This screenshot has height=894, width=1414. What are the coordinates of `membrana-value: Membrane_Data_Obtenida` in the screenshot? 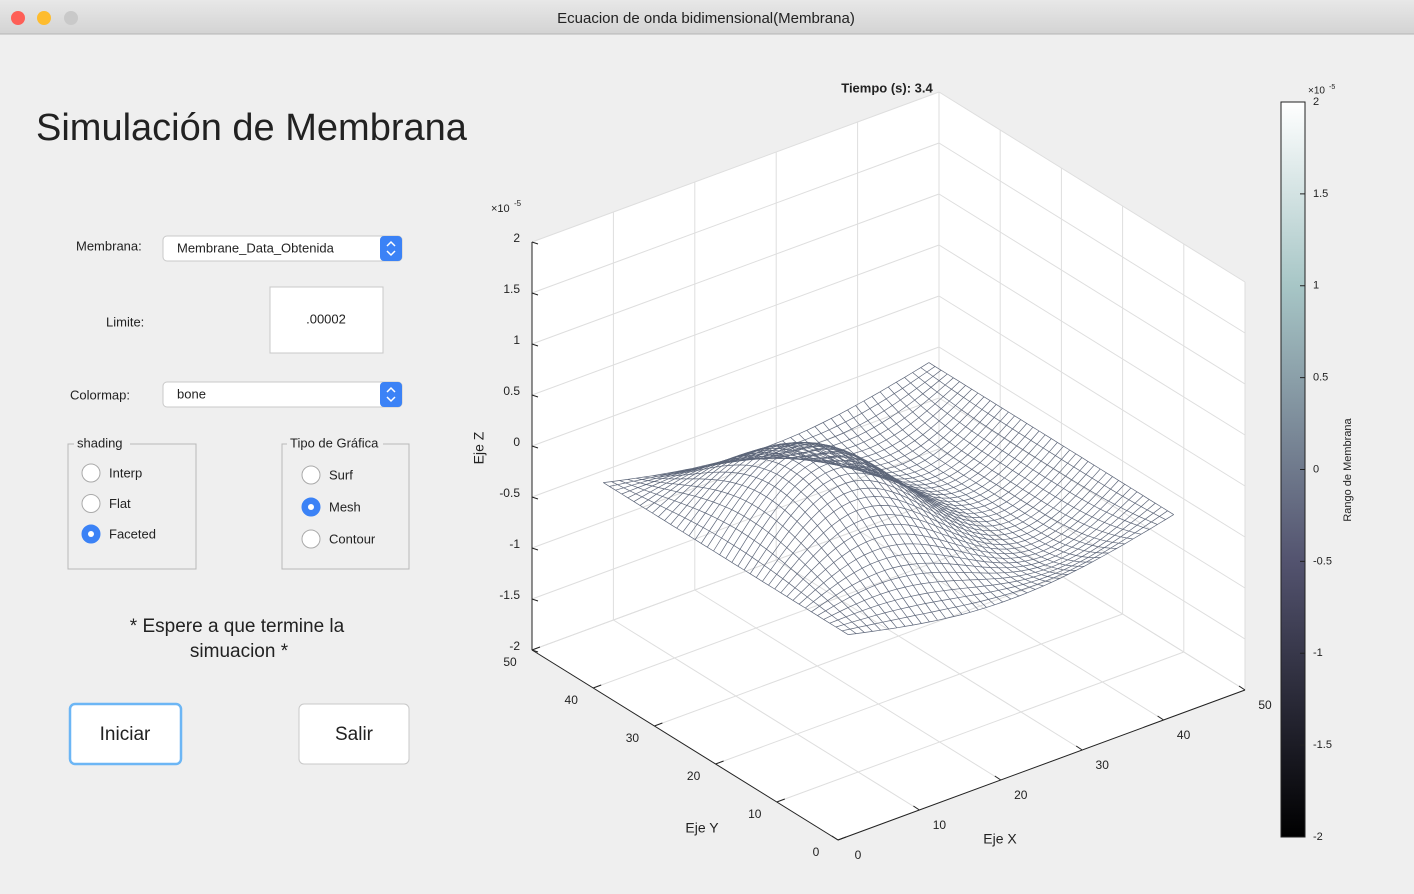 It's located at (256, 247).